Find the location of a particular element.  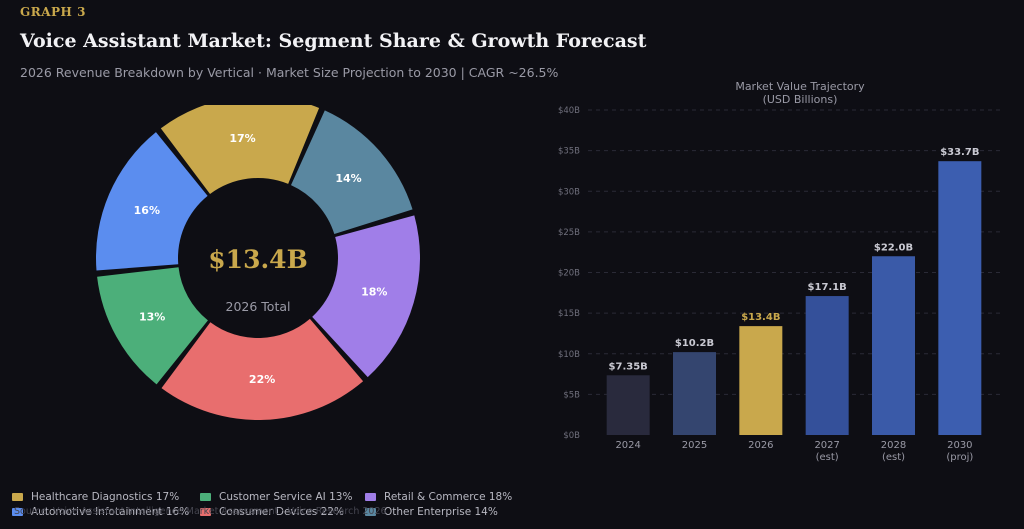

legend-item: Customer Service AI 13% is located at coordinates (282, 497).